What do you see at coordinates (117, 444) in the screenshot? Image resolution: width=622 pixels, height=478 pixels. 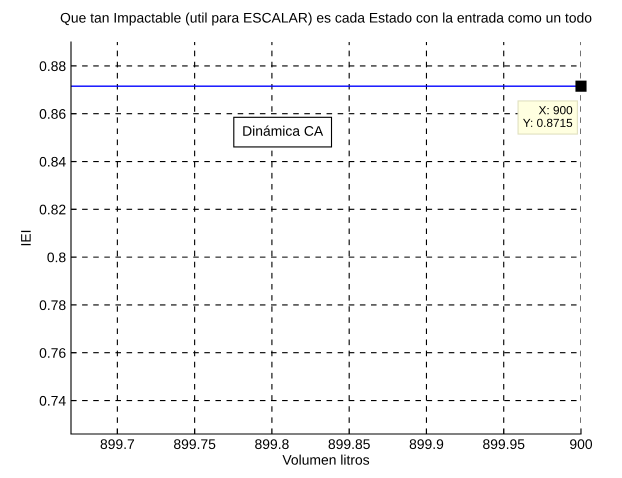 I see `x-tick-label: 899.7` at bounding box center [117, 444].